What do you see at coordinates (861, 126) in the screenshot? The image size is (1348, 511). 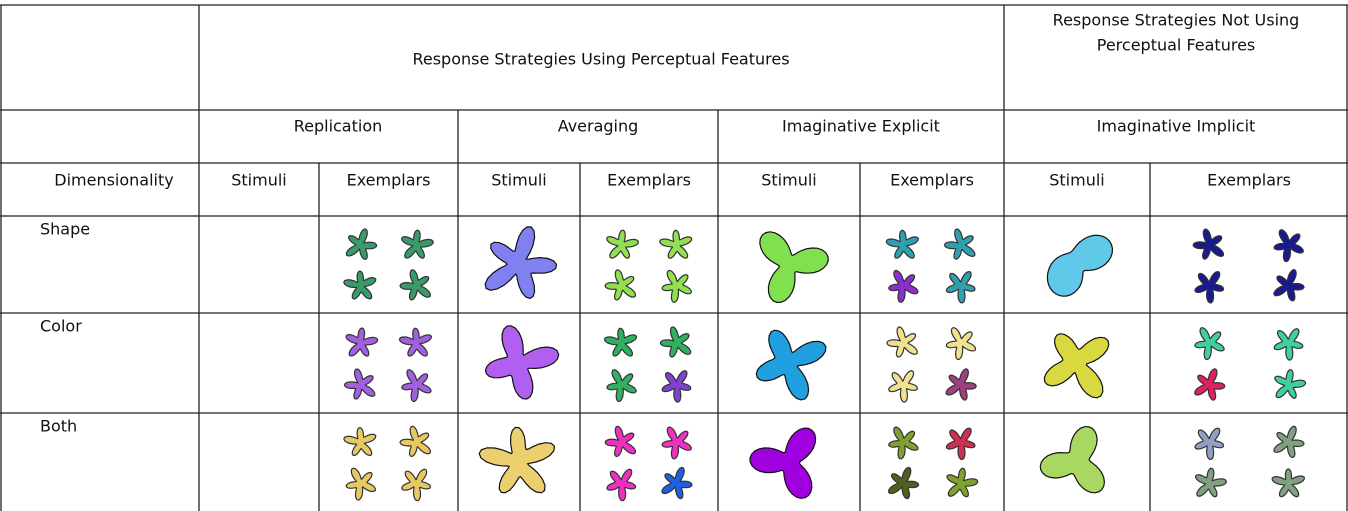 I see `strategy-header: Imaginative Explicit` at bounding box center [861, 126].